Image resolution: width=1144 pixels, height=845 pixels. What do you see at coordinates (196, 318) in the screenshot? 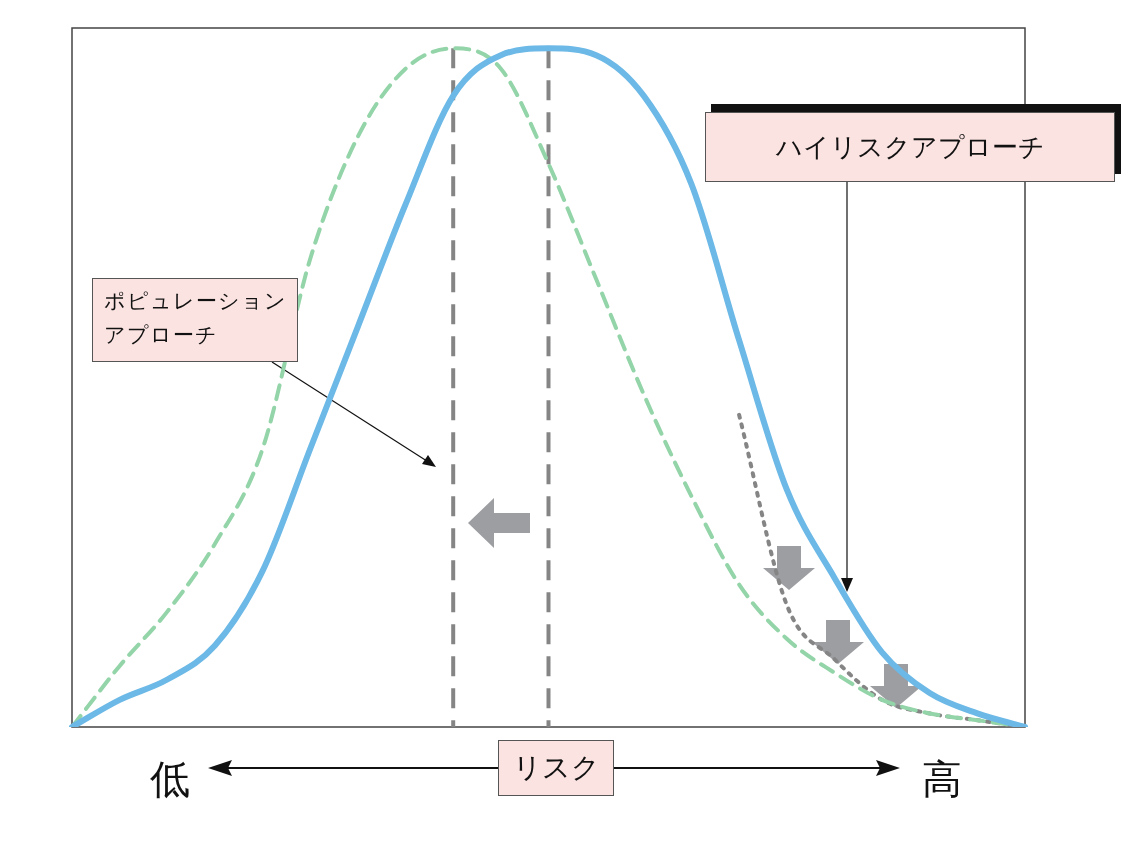
I see `annotation: ポピュレーションアプローチ` at bounding box center [196, 318].